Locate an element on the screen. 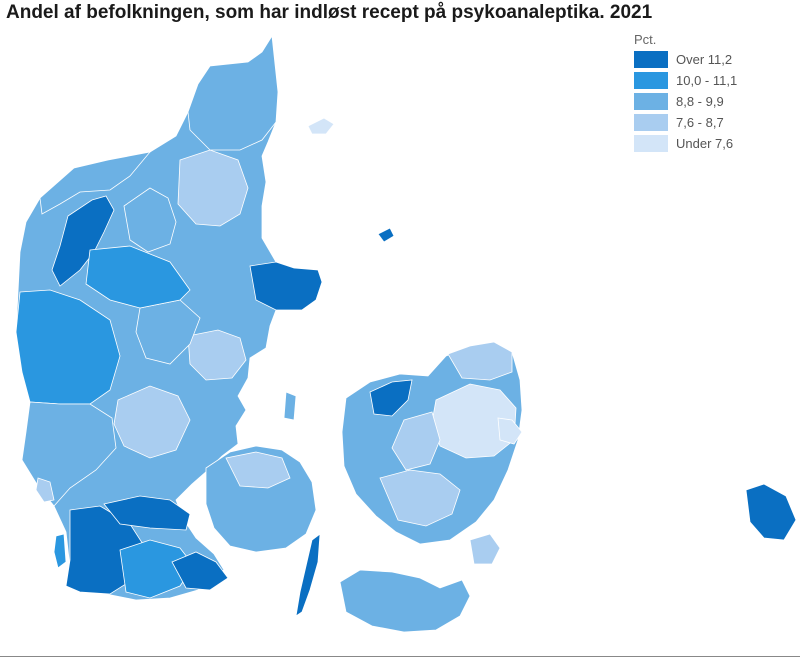  anholt-island is located at coordinates (386, 235).